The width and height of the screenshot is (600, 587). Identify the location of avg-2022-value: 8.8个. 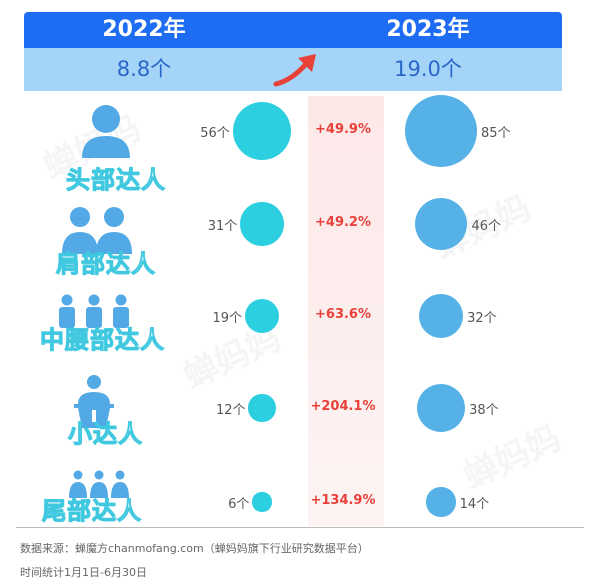
(144, 69).